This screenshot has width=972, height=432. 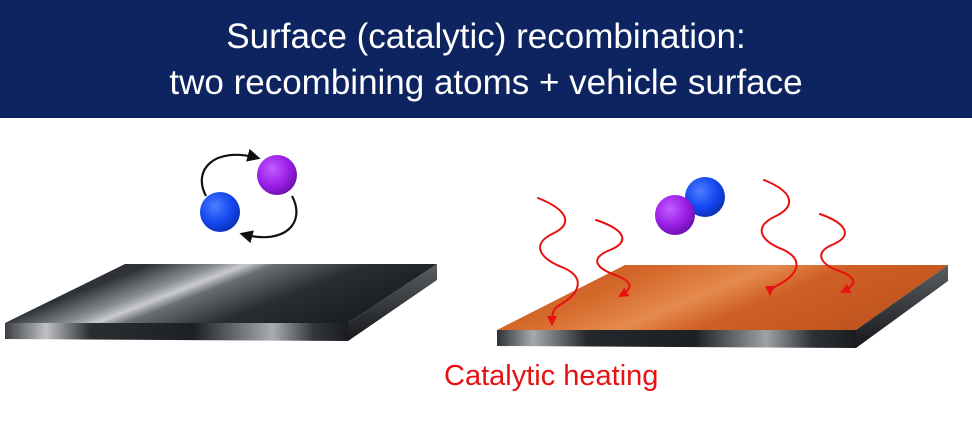 I want to click on recombined-molecule, so click(x=690, y=206).